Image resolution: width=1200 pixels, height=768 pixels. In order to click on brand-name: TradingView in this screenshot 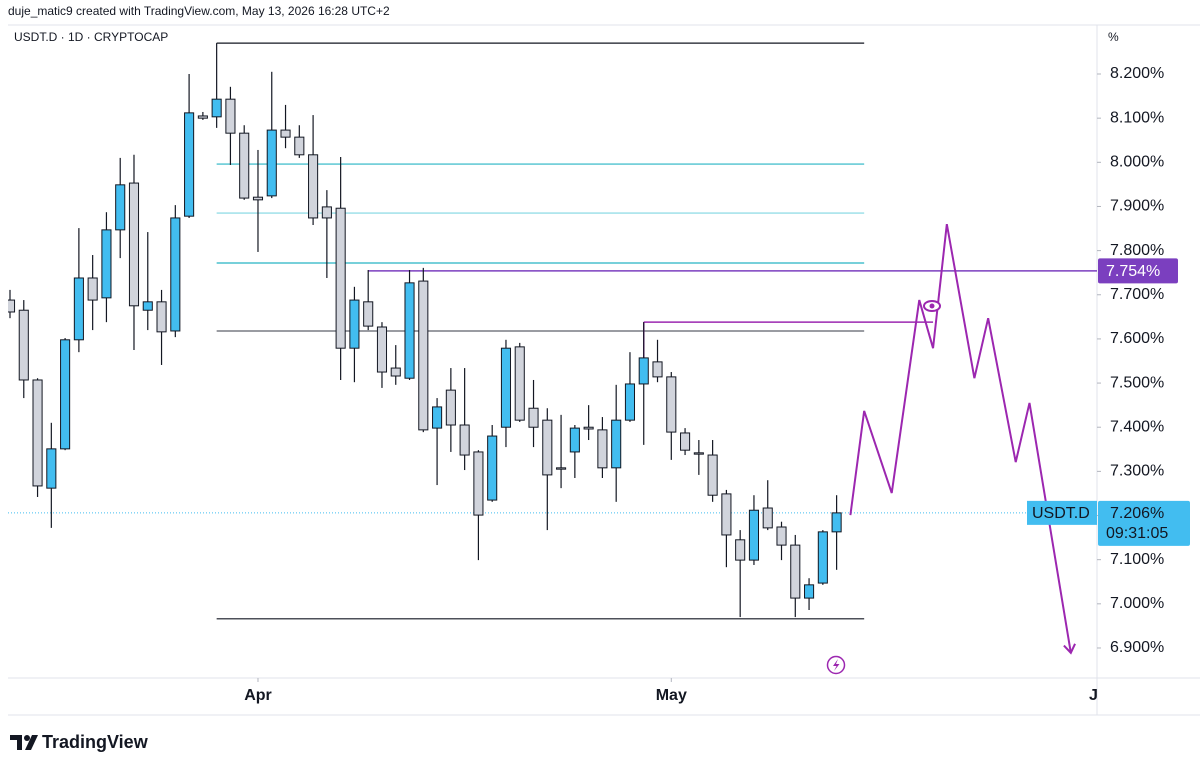, I will do `click(95, 742)`.